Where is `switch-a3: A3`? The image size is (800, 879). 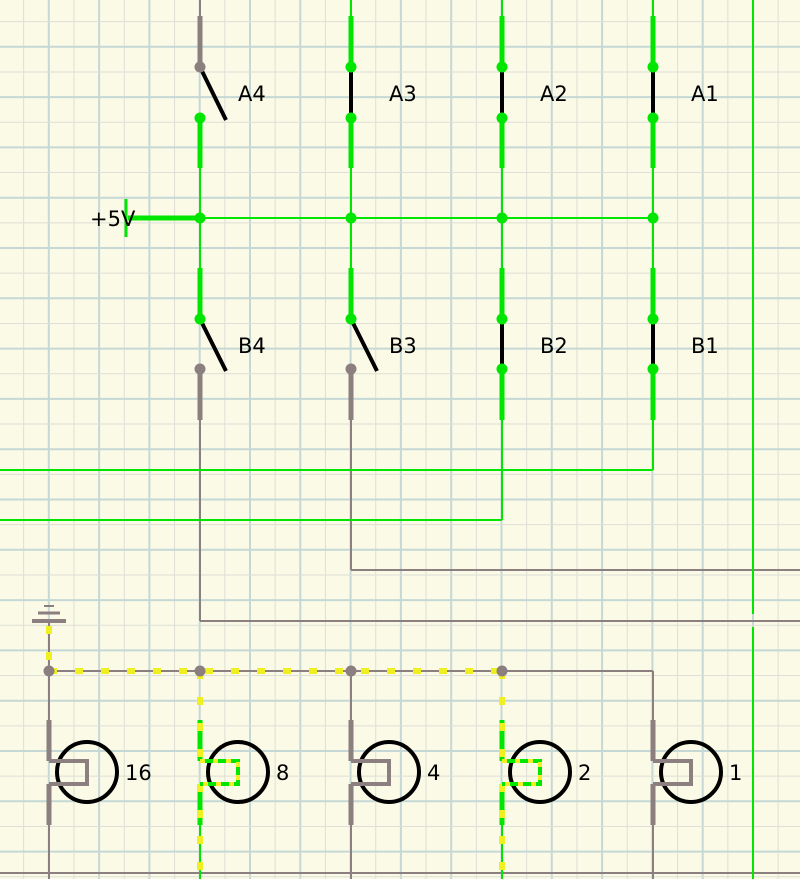
switch-a3: A3 is located at coordinates (383, 92).